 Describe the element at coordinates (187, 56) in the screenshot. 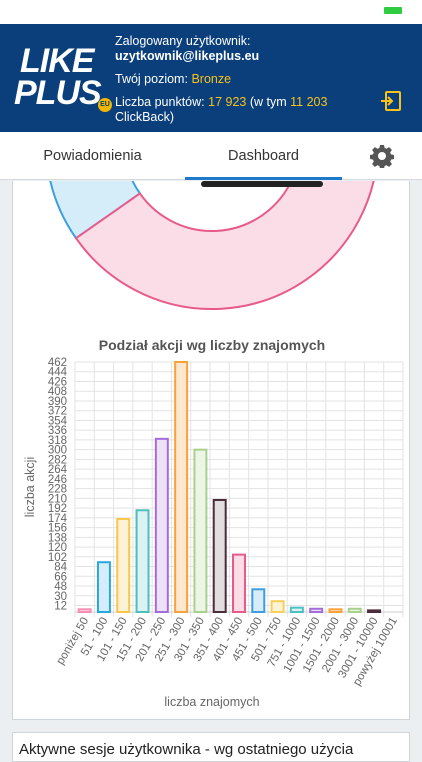

I see `username: uzytkownik@likeplus.eu` at that location.